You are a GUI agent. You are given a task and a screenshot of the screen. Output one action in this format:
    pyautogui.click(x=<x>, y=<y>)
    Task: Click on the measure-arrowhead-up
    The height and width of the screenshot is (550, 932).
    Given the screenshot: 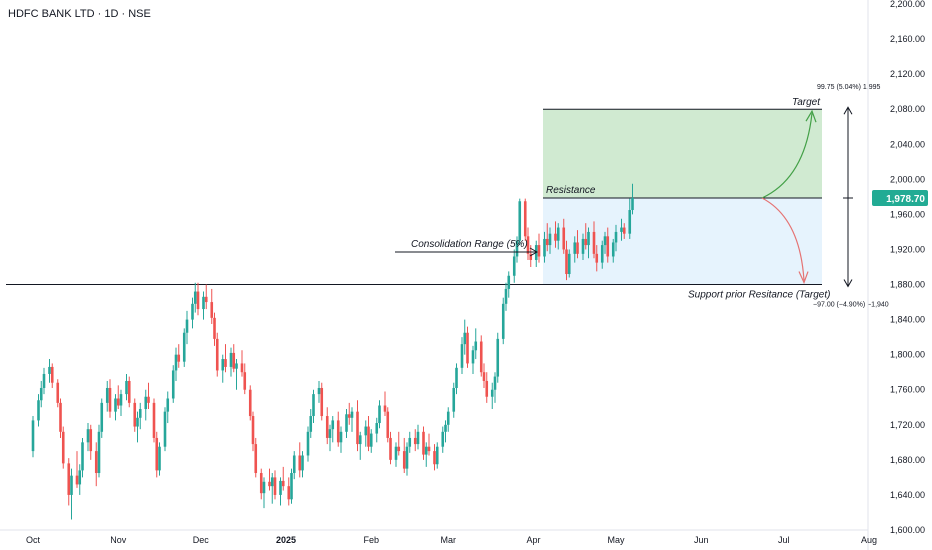 What is the action you would take?
    pyautogui.click(x=848, y=110)
    